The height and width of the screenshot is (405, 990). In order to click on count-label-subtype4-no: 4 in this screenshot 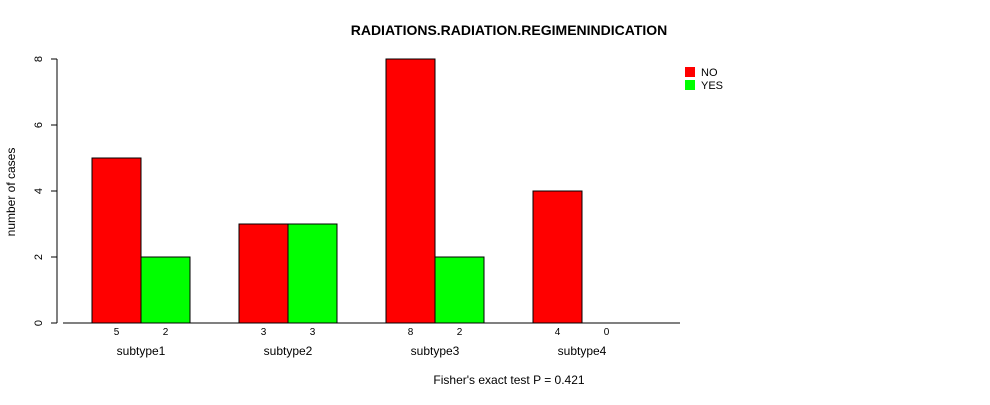, I will do `click(558, 332)`.